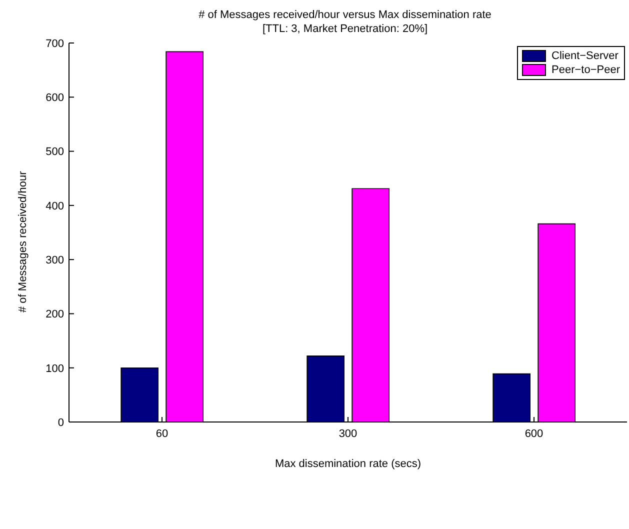 Image resolution: width=629 pixels, height=529 pixels. Describe the element at coordinates (345, 15) in the screenshot. I see `chart-title: # of Messages received/hour versus Max dissemination rate` at that location.